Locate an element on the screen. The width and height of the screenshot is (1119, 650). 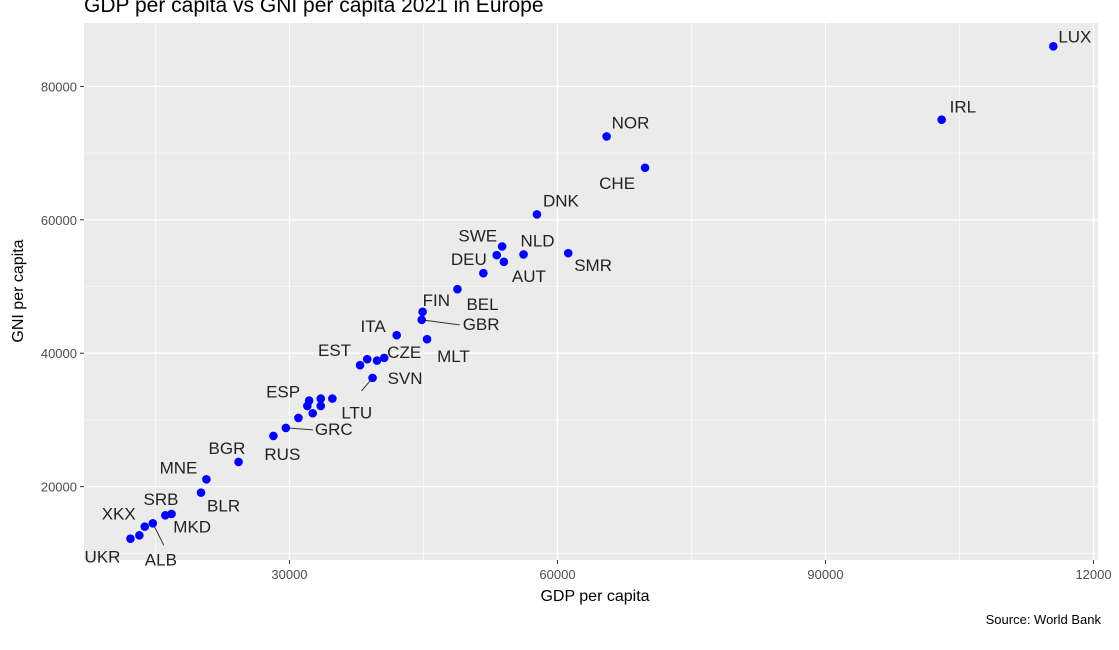
point-label: ESP is located at coordinates (283, 392).